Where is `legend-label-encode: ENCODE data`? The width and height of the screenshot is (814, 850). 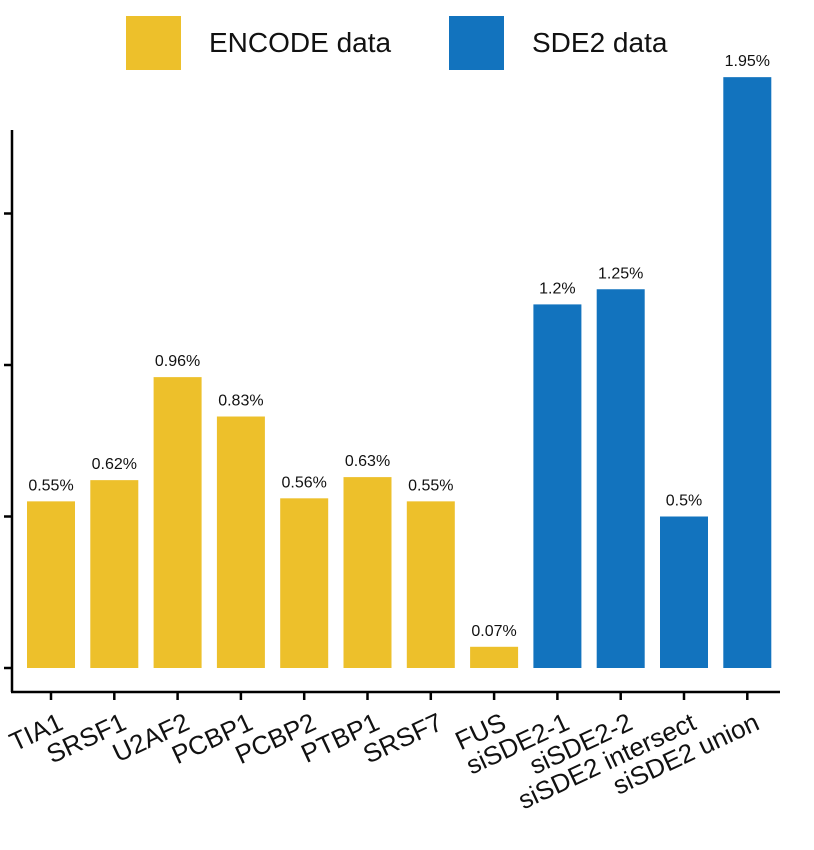
legend-label-encode: ENCODE data is located at coordinates (300, 42).